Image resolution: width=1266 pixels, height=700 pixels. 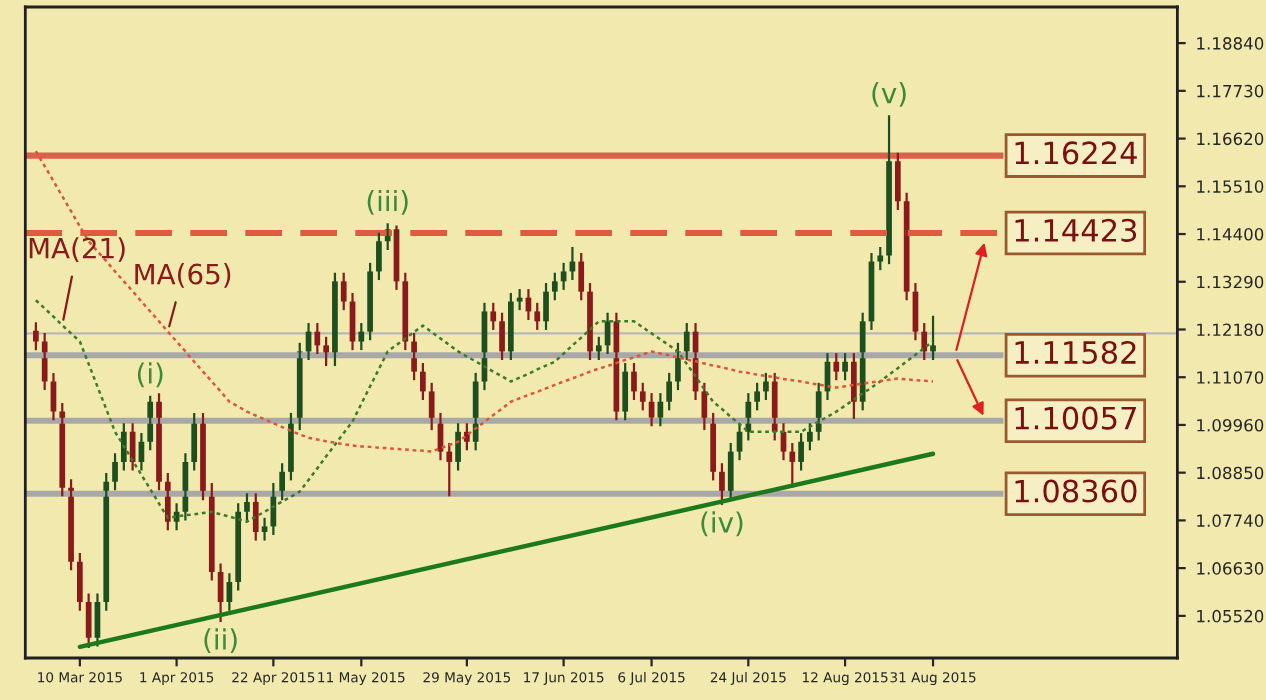 I want to click on ref-line-label: 1.10057, so click(x=1075, y=418).